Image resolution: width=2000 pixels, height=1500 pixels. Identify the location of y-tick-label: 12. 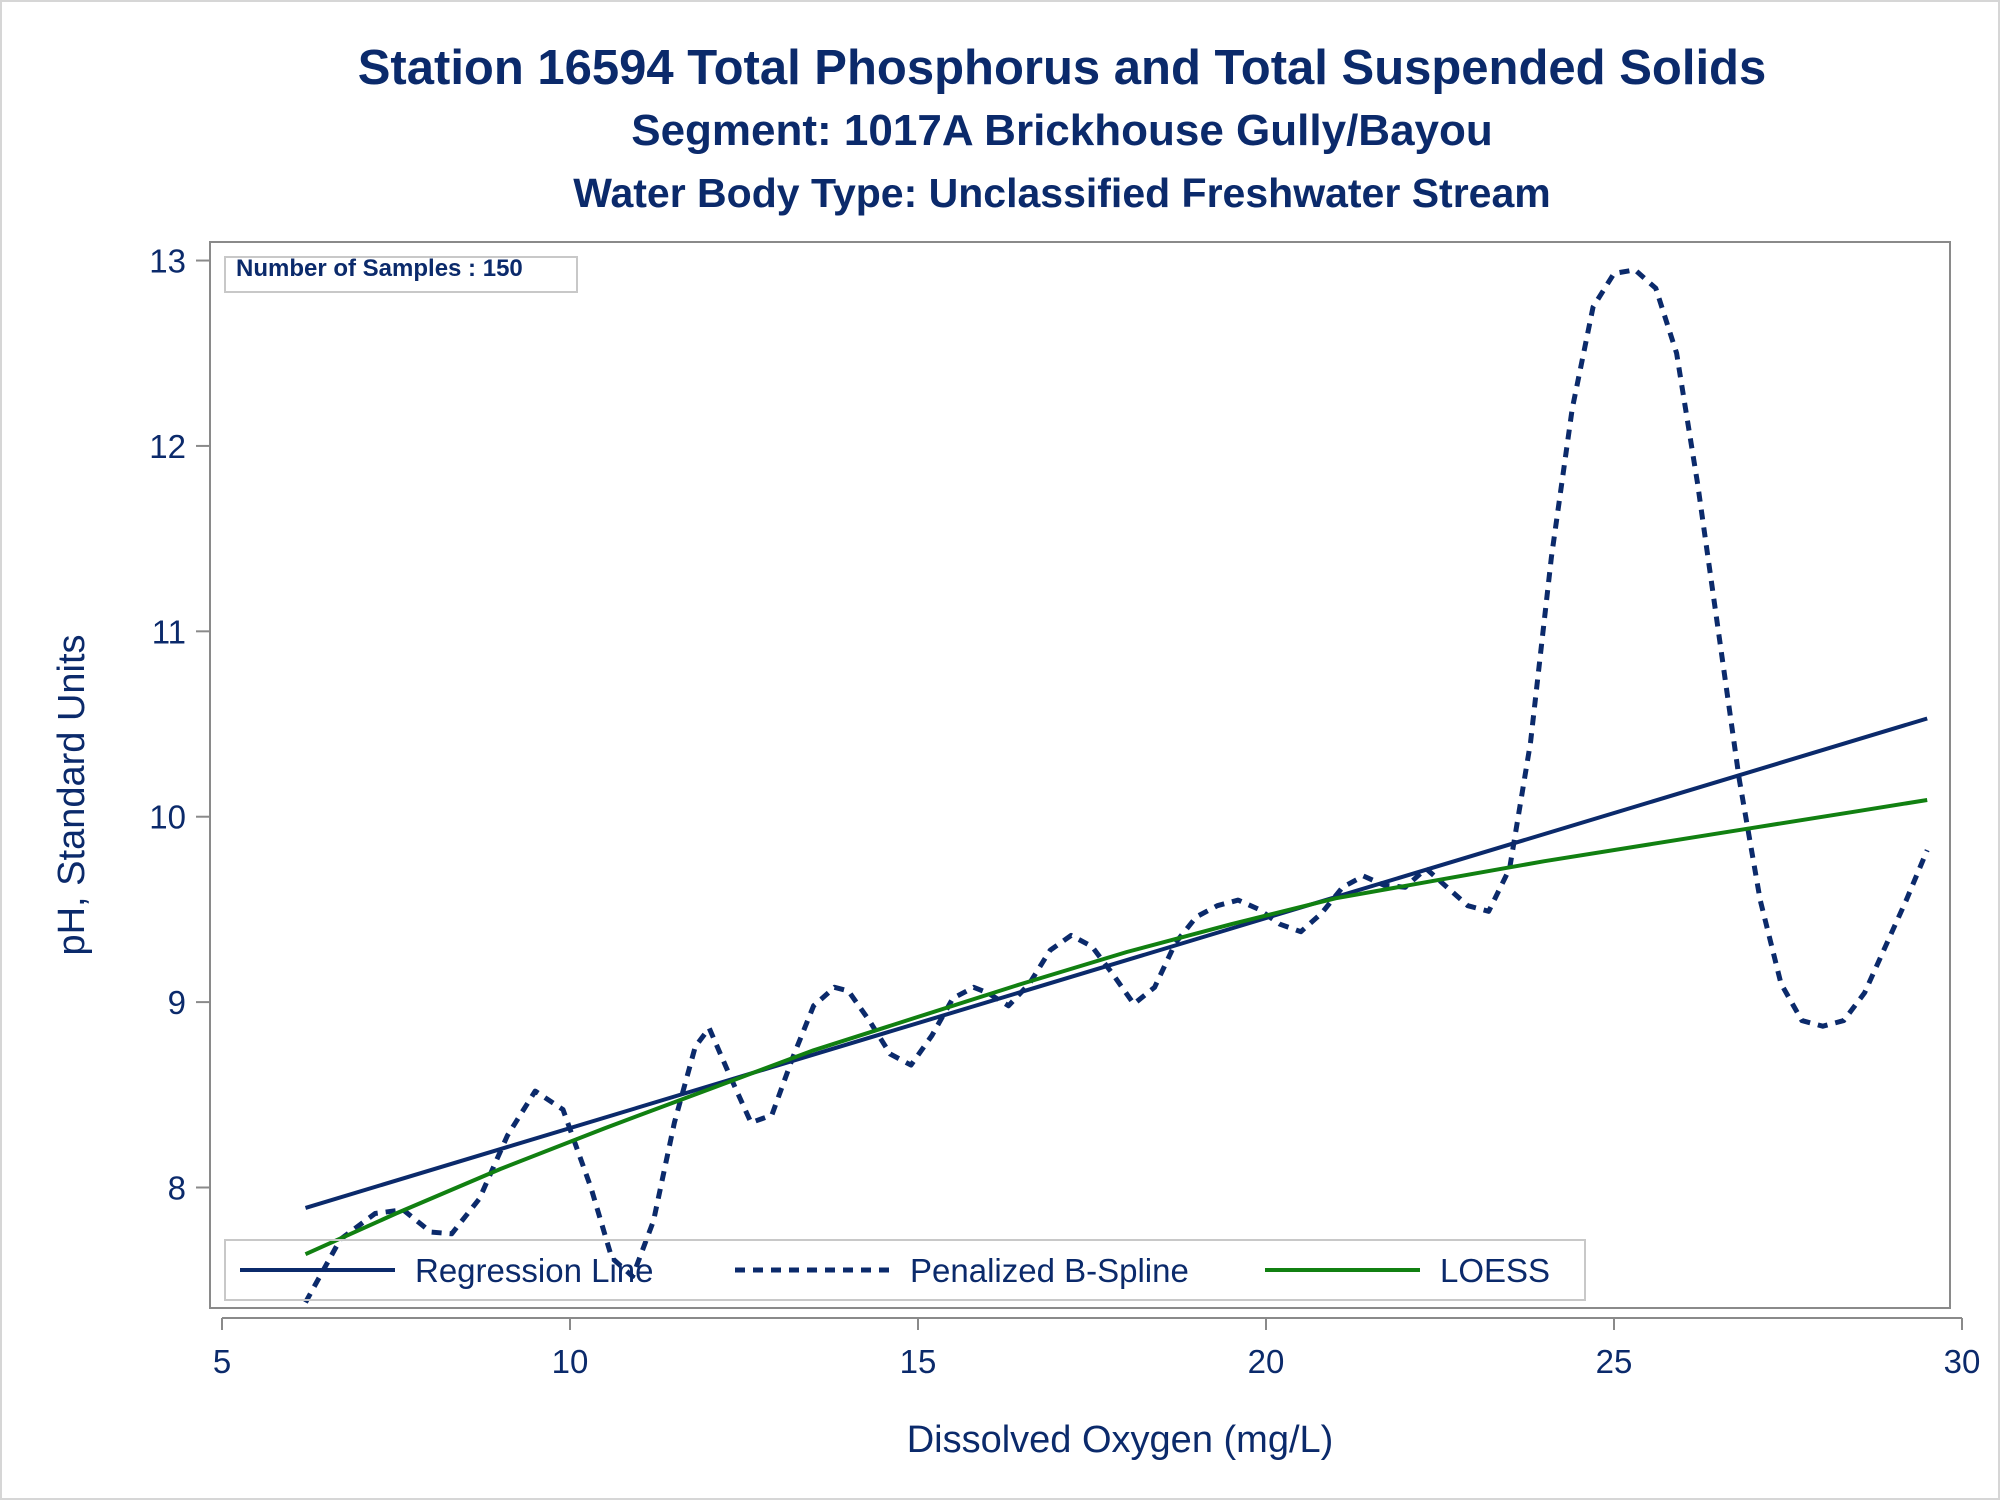
(167, 446).